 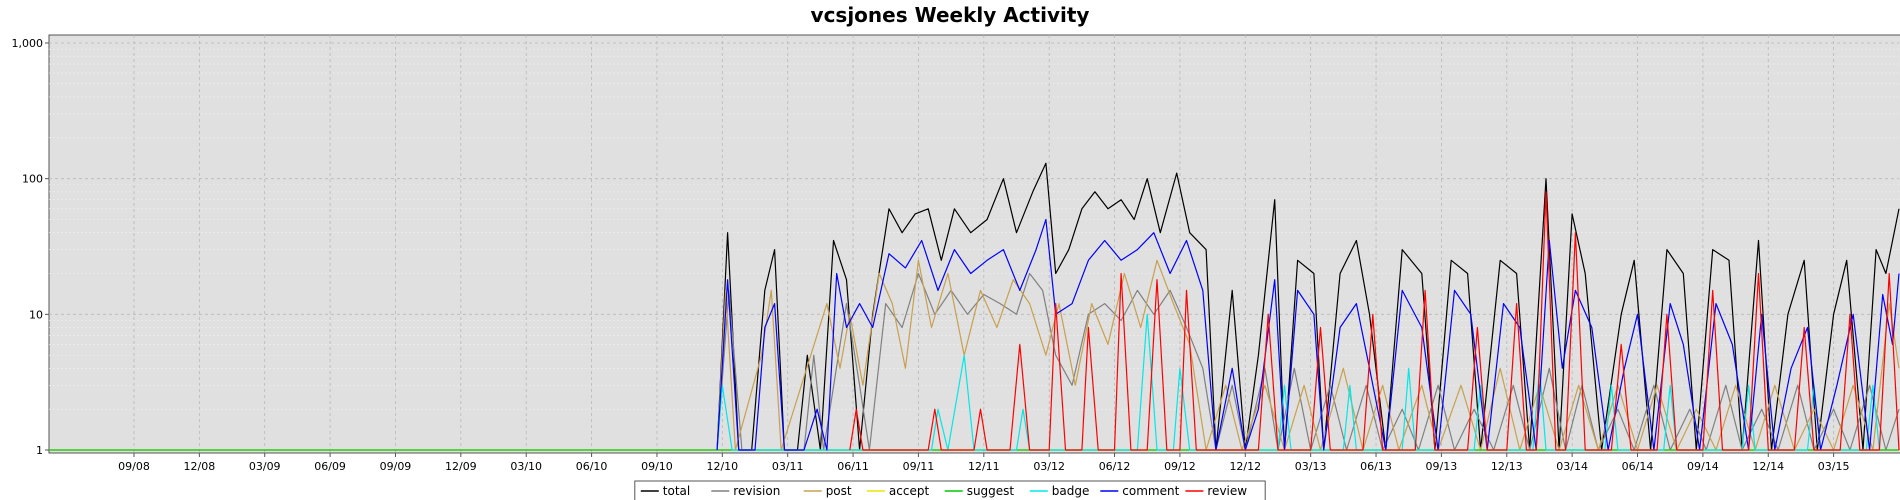 What do you see at coordinates (1638, 466) in the screenshot?
I see `x-tick-label: 06/14` at bounding box center [1638, 466].